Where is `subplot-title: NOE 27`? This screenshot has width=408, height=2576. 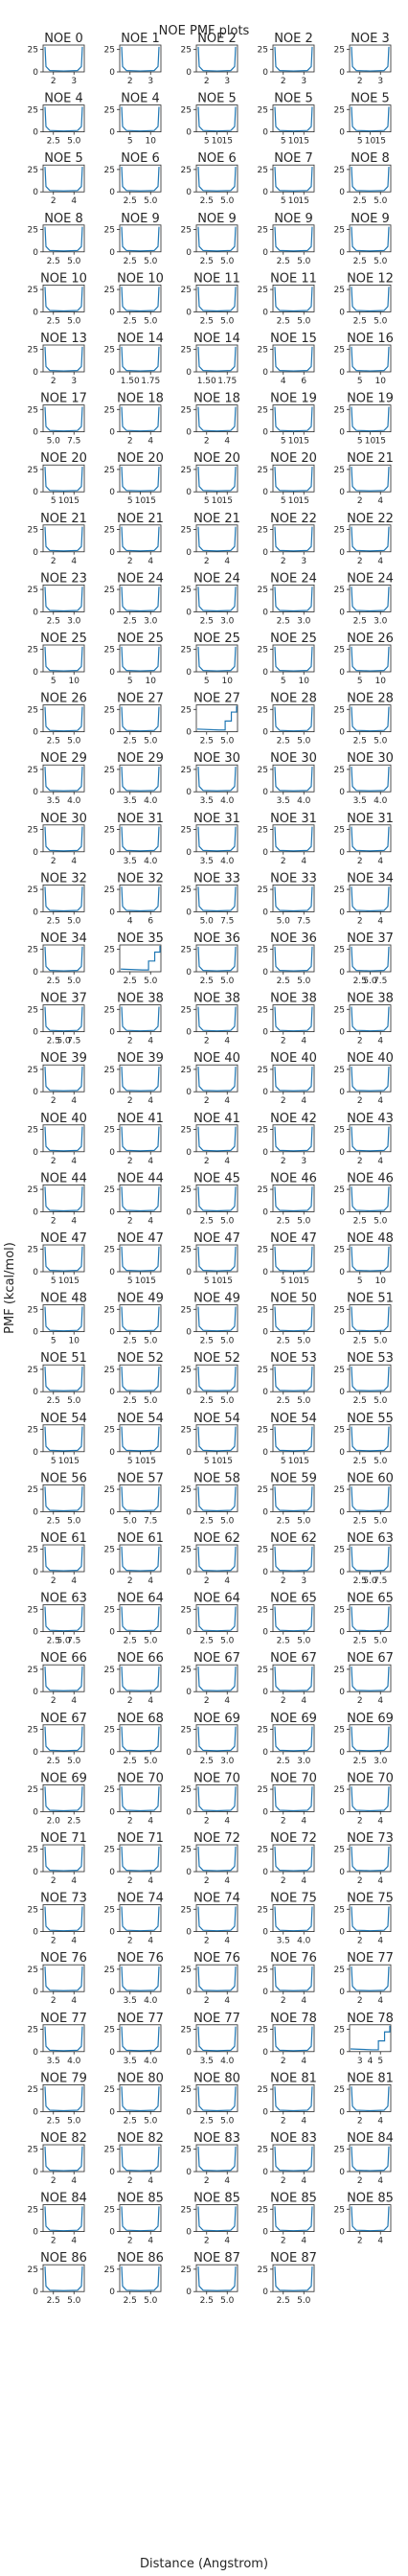 subplot-title: NOE 27 is located at coordinates (140, 699).